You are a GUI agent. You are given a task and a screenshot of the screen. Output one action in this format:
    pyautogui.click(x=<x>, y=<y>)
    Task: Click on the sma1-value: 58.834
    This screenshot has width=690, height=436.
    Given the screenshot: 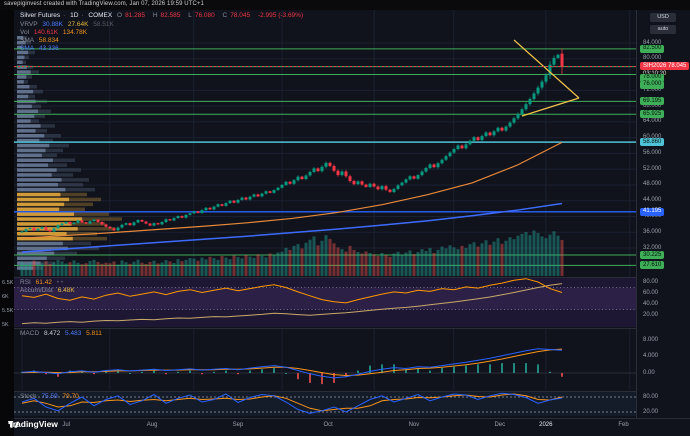 What is the action you would take?
    pyautogui.click(x=48, y=40)
    